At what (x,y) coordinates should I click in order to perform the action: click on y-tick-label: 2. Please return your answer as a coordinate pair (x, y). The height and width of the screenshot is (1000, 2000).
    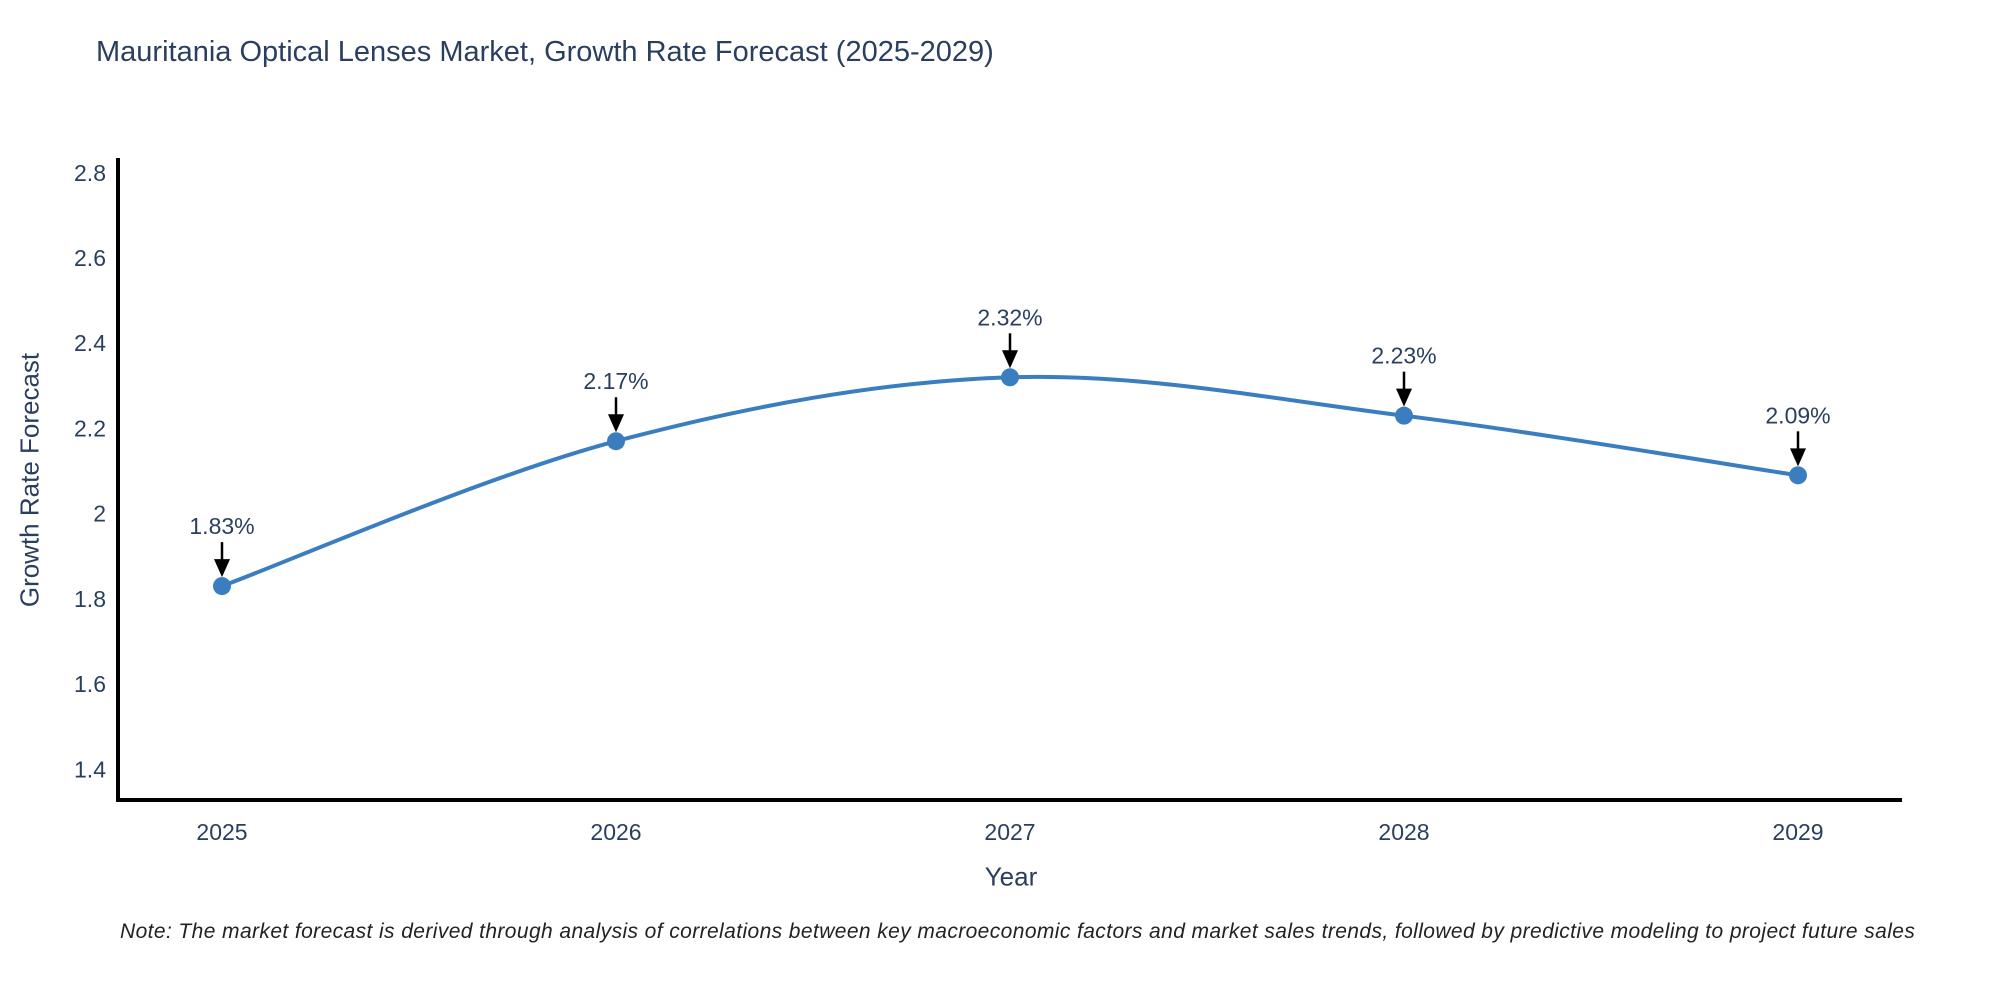
    Looking at the image, I should click on (99, 514).